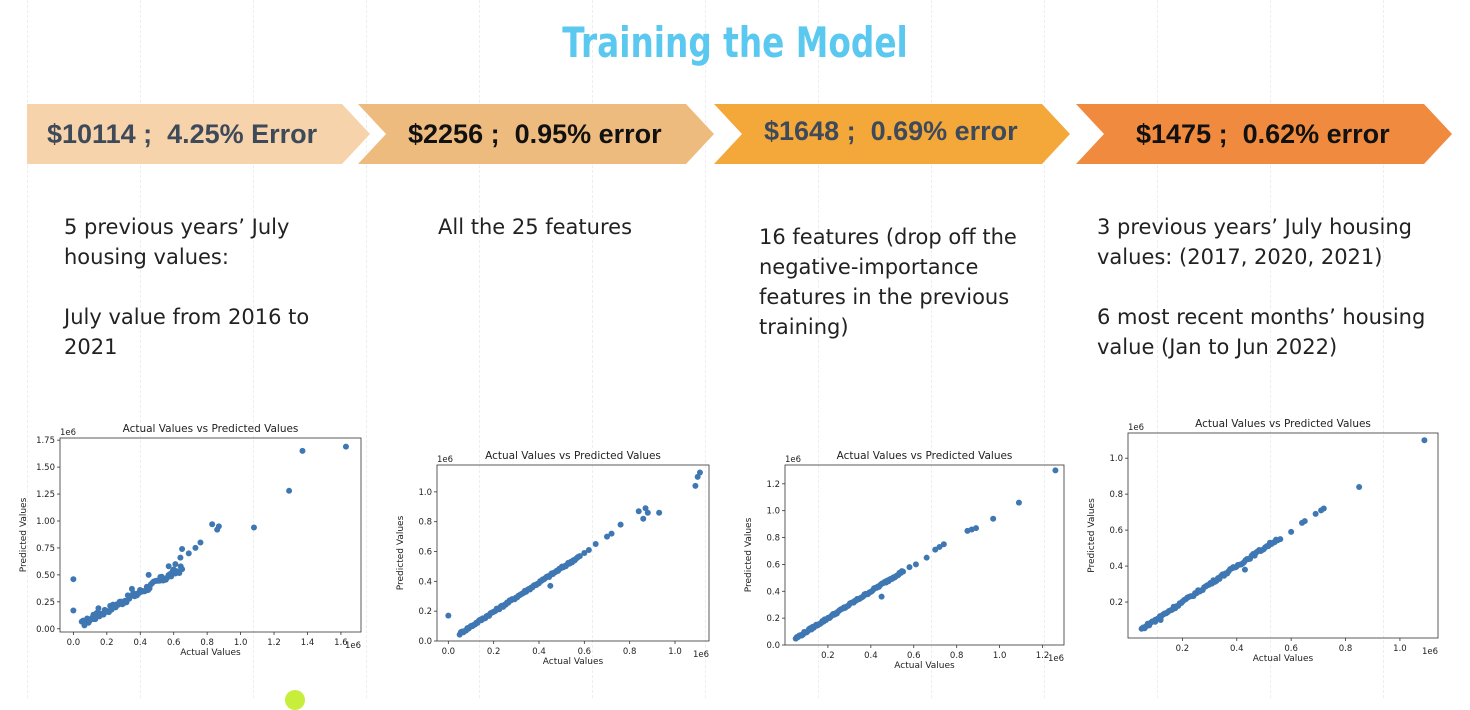  Describe the element at coordinates (1263, 133) in the screenshot. I see `step-4-error-label: $1475 ; 0.62% error` at that location.